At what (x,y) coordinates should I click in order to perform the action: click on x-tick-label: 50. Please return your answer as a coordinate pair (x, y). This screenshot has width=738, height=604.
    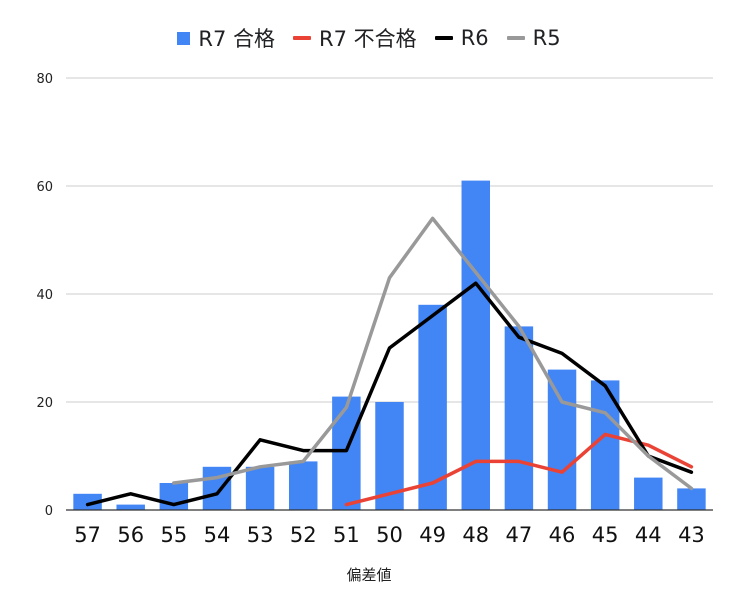
    Looking at the image, I should click on (389, 535).